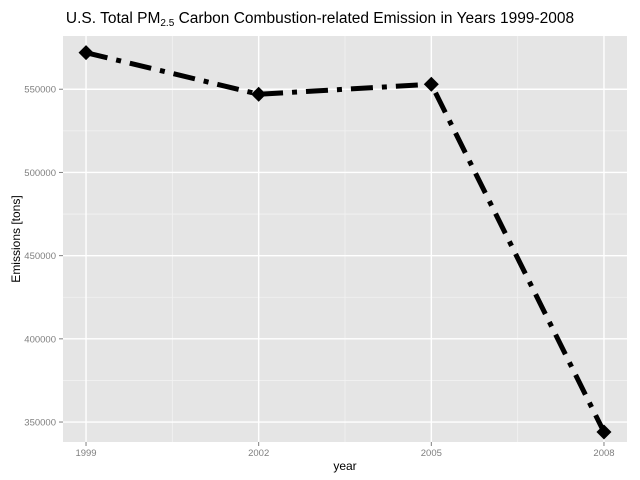 The height and width of the screenshot is (480, 640). What do you see at coordinates (431, 453) in the screenshot?
I see `x-tick-label: 2005` at bounding box center [431, 453].